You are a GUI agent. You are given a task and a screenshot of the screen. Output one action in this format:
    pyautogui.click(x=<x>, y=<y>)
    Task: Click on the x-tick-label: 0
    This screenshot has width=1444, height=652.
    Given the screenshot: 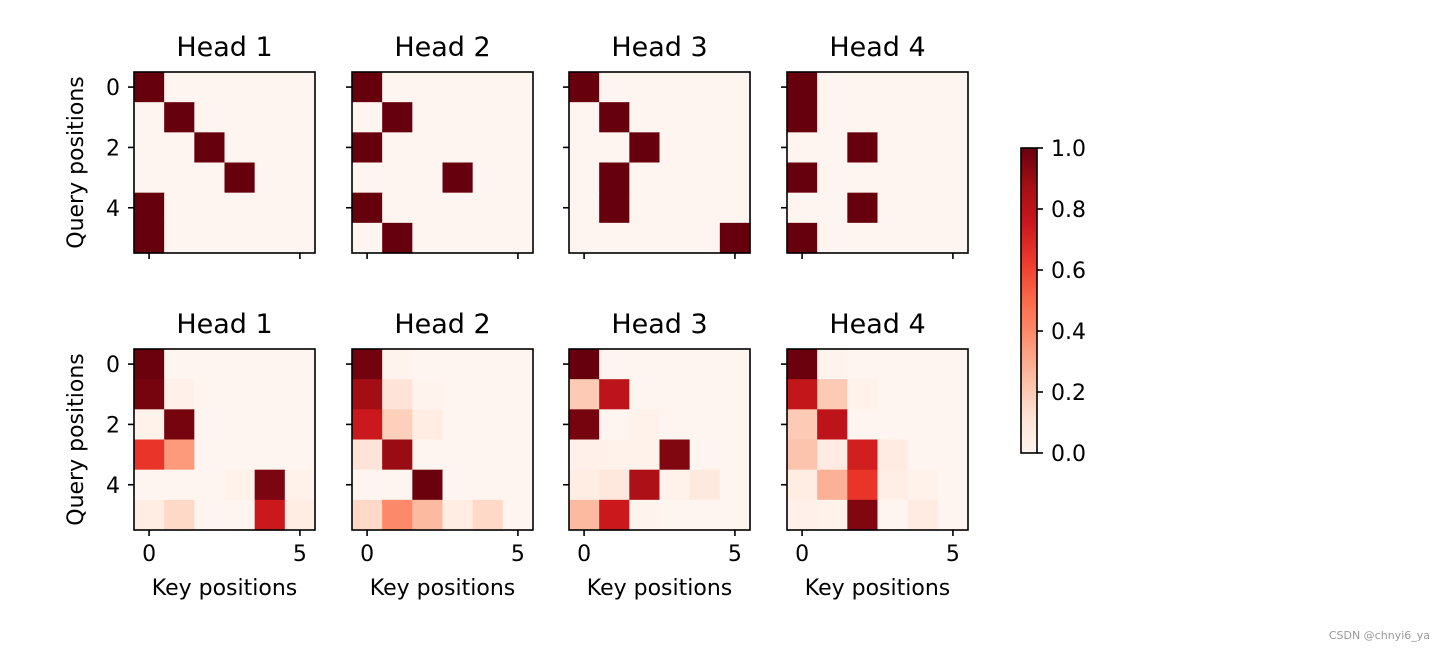 What is the action you would take?
    pyautogui.click(x=367, y=554)
    